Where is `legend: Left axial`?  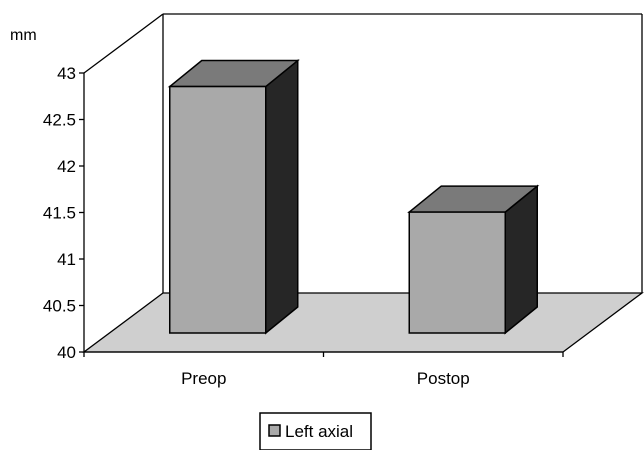 legend: Left axial is located at coordinates (315, 431).